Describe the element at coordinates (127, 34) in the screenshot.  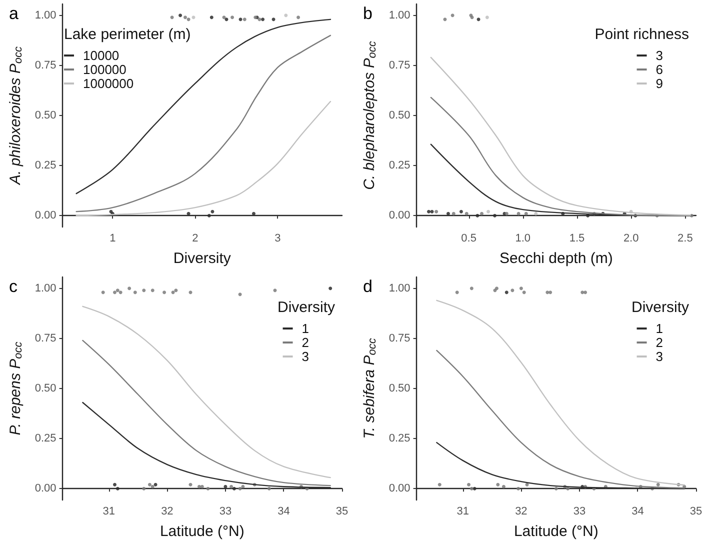
I see `legend-title: Lake perimeter (m)` at that location.